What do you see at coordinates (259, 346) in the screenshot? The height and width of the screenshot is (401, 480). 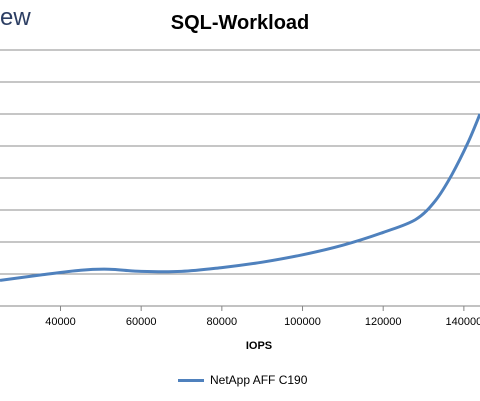 I see `x-axis-label: IOPS` at bounding box center [259, 346].